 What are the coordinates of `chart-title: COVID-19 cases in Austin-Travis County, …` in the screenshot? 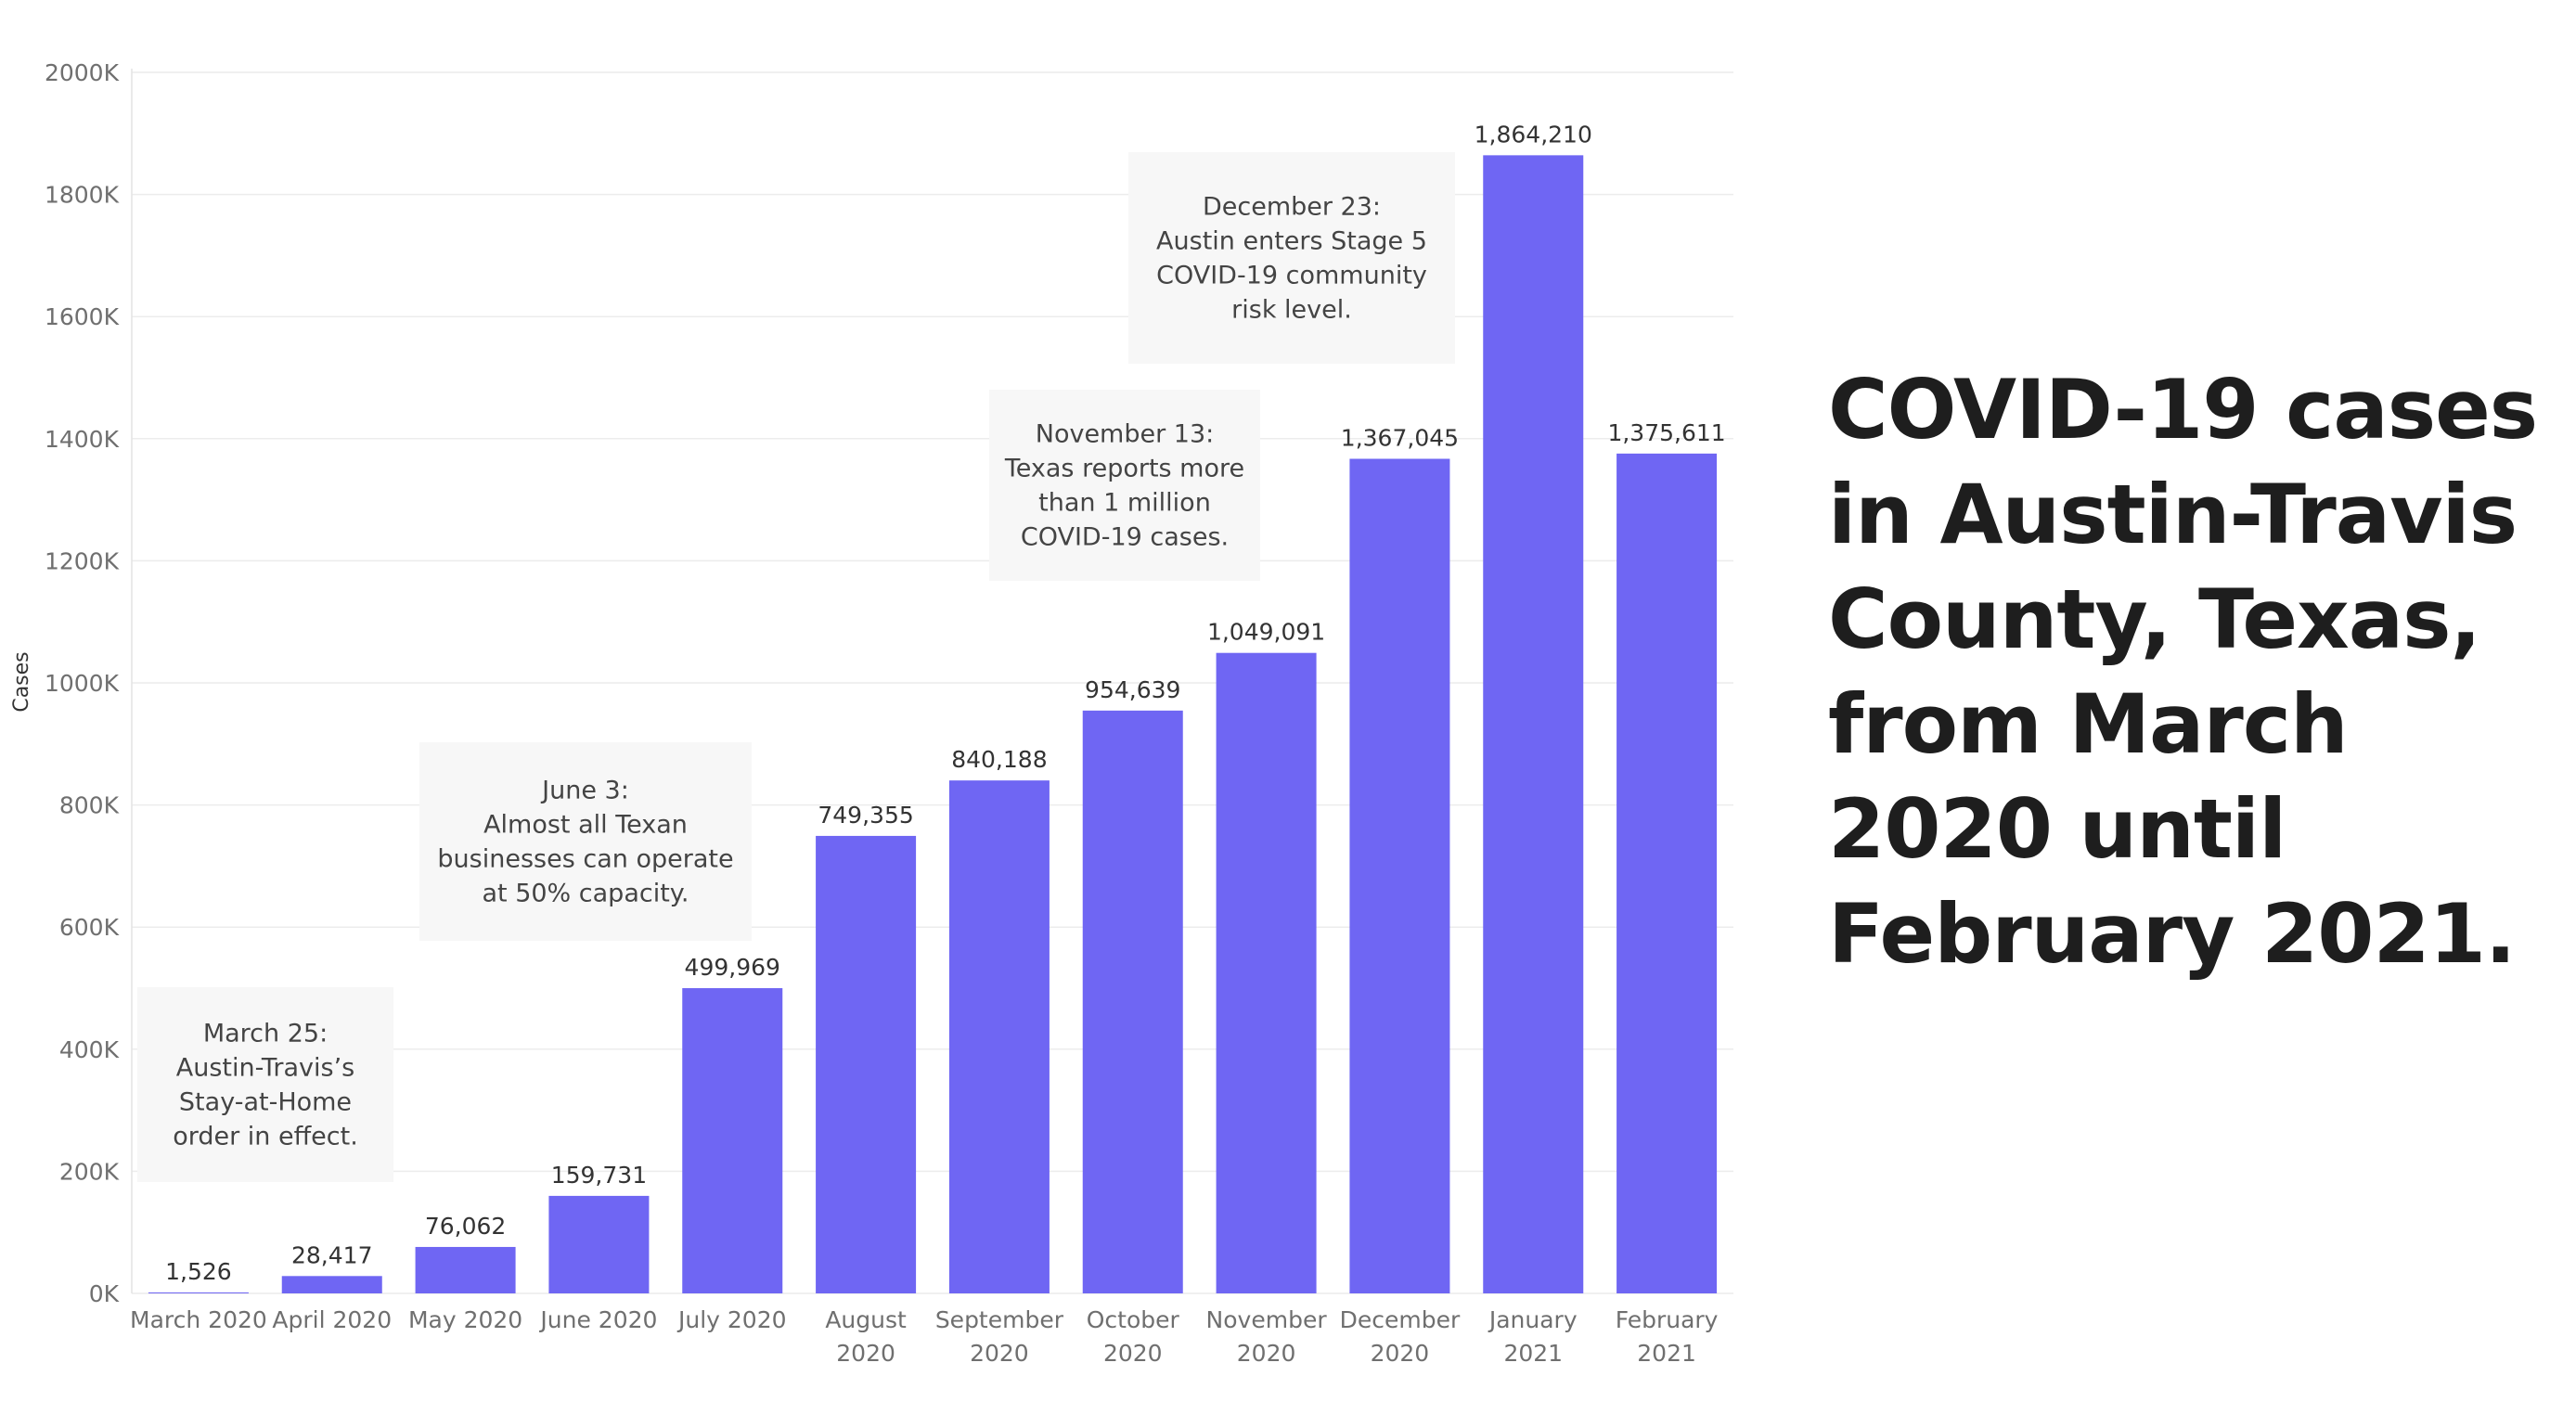 It's located at (2183, 672).